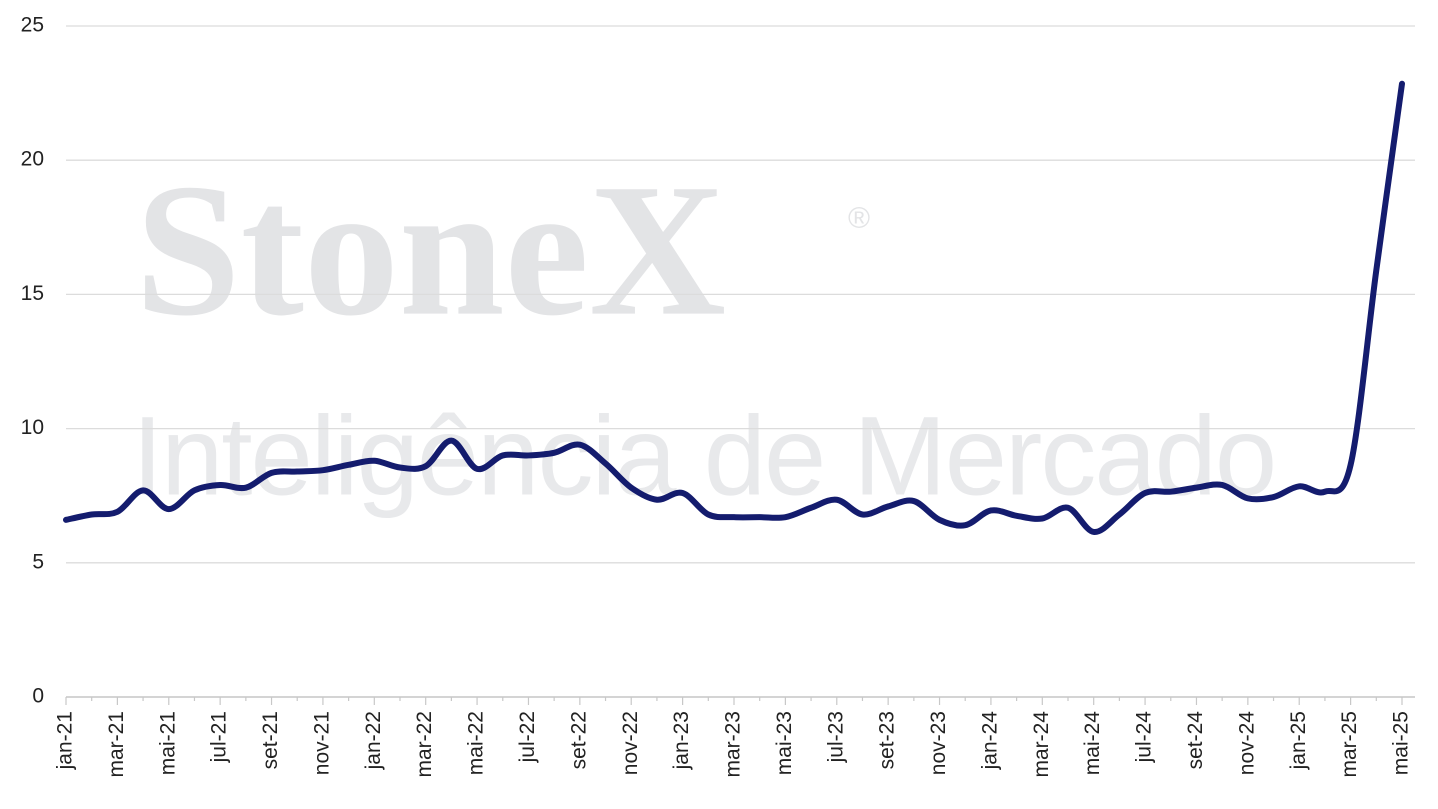  What do you see at coordinates (38, 696) in the screenshot?
I see `y-tick-label: 0` at bounding box center [38, 696].